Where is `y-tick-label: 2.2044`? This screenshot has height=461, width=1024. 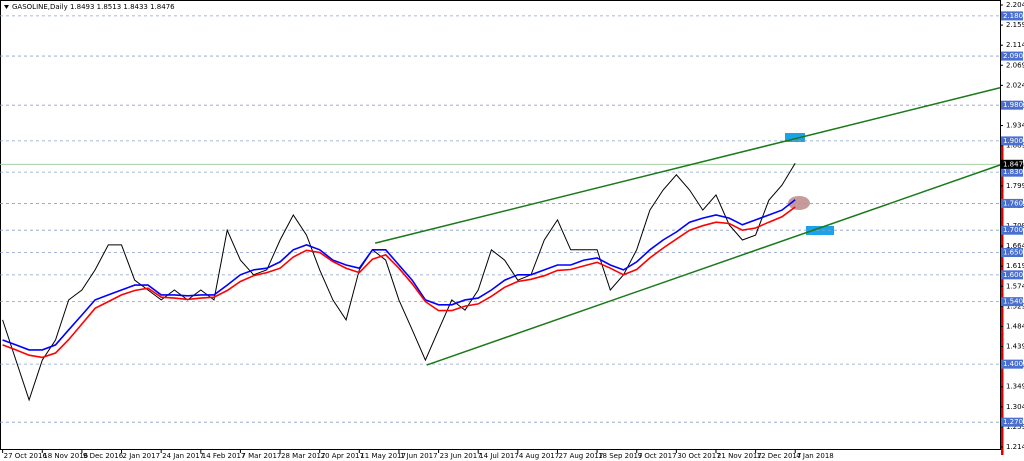 y-tick-label: 2.2044 is located at coordinates (1015, 5).